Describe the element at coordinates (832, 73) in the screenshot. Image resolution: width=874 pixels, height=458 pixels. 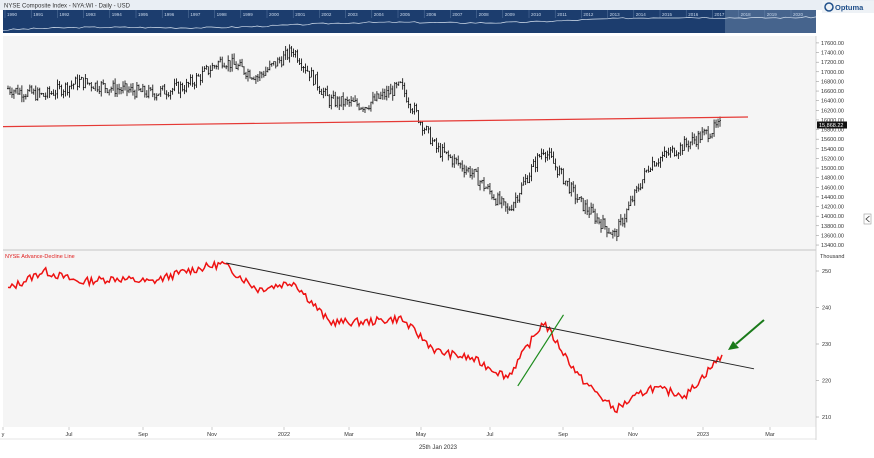
I see `price-y-tick-label: 17000.00` at that location.